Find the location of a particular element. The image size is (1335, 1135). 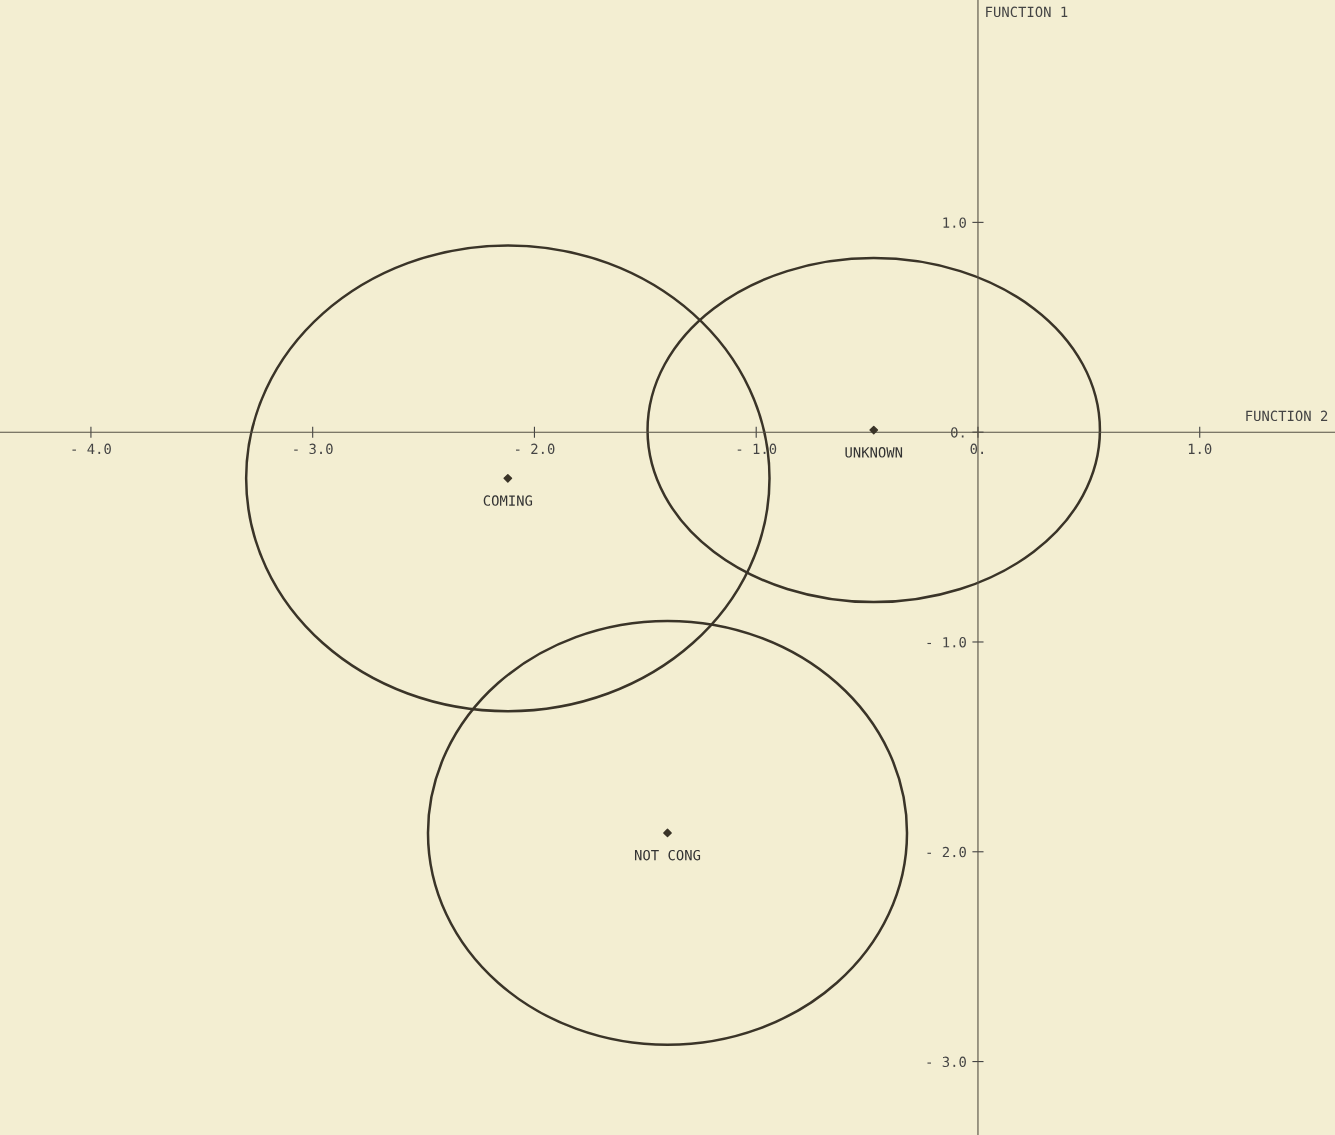

y-tick-label: 1.0 is located at coordinates (954, 222).